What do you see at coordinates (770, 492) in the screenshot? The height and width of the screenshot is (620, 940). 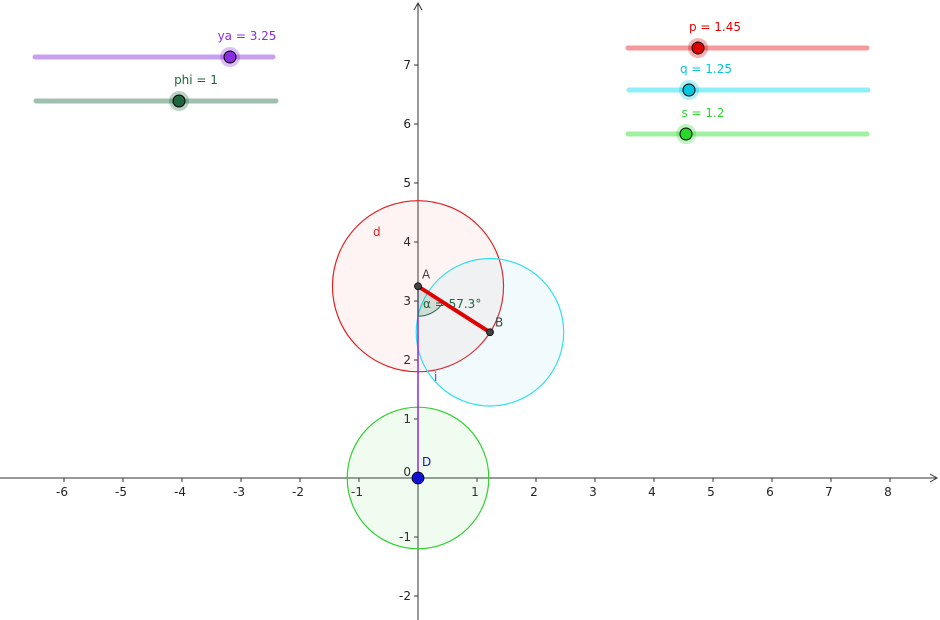 I see `x-tick-label: 6` at bounding box center [770, 492].